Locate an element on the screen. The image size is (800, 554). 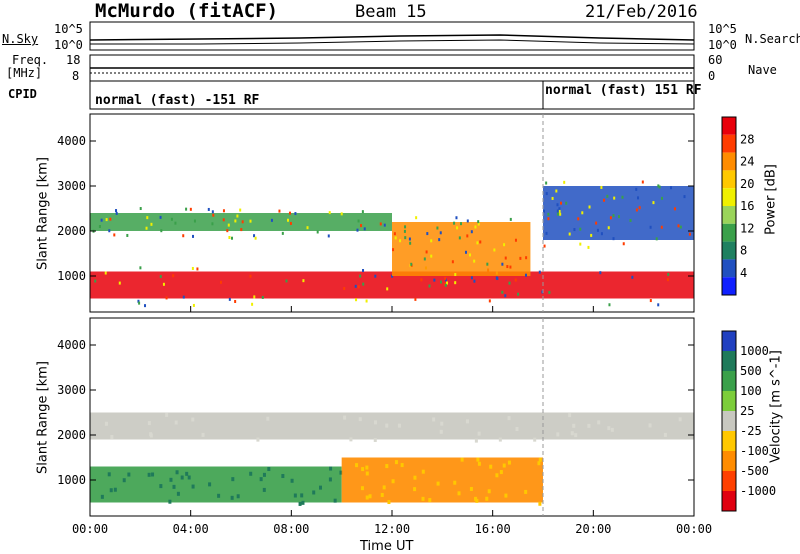
velocity-colorbar-frame is located at coordinates (729, 421).